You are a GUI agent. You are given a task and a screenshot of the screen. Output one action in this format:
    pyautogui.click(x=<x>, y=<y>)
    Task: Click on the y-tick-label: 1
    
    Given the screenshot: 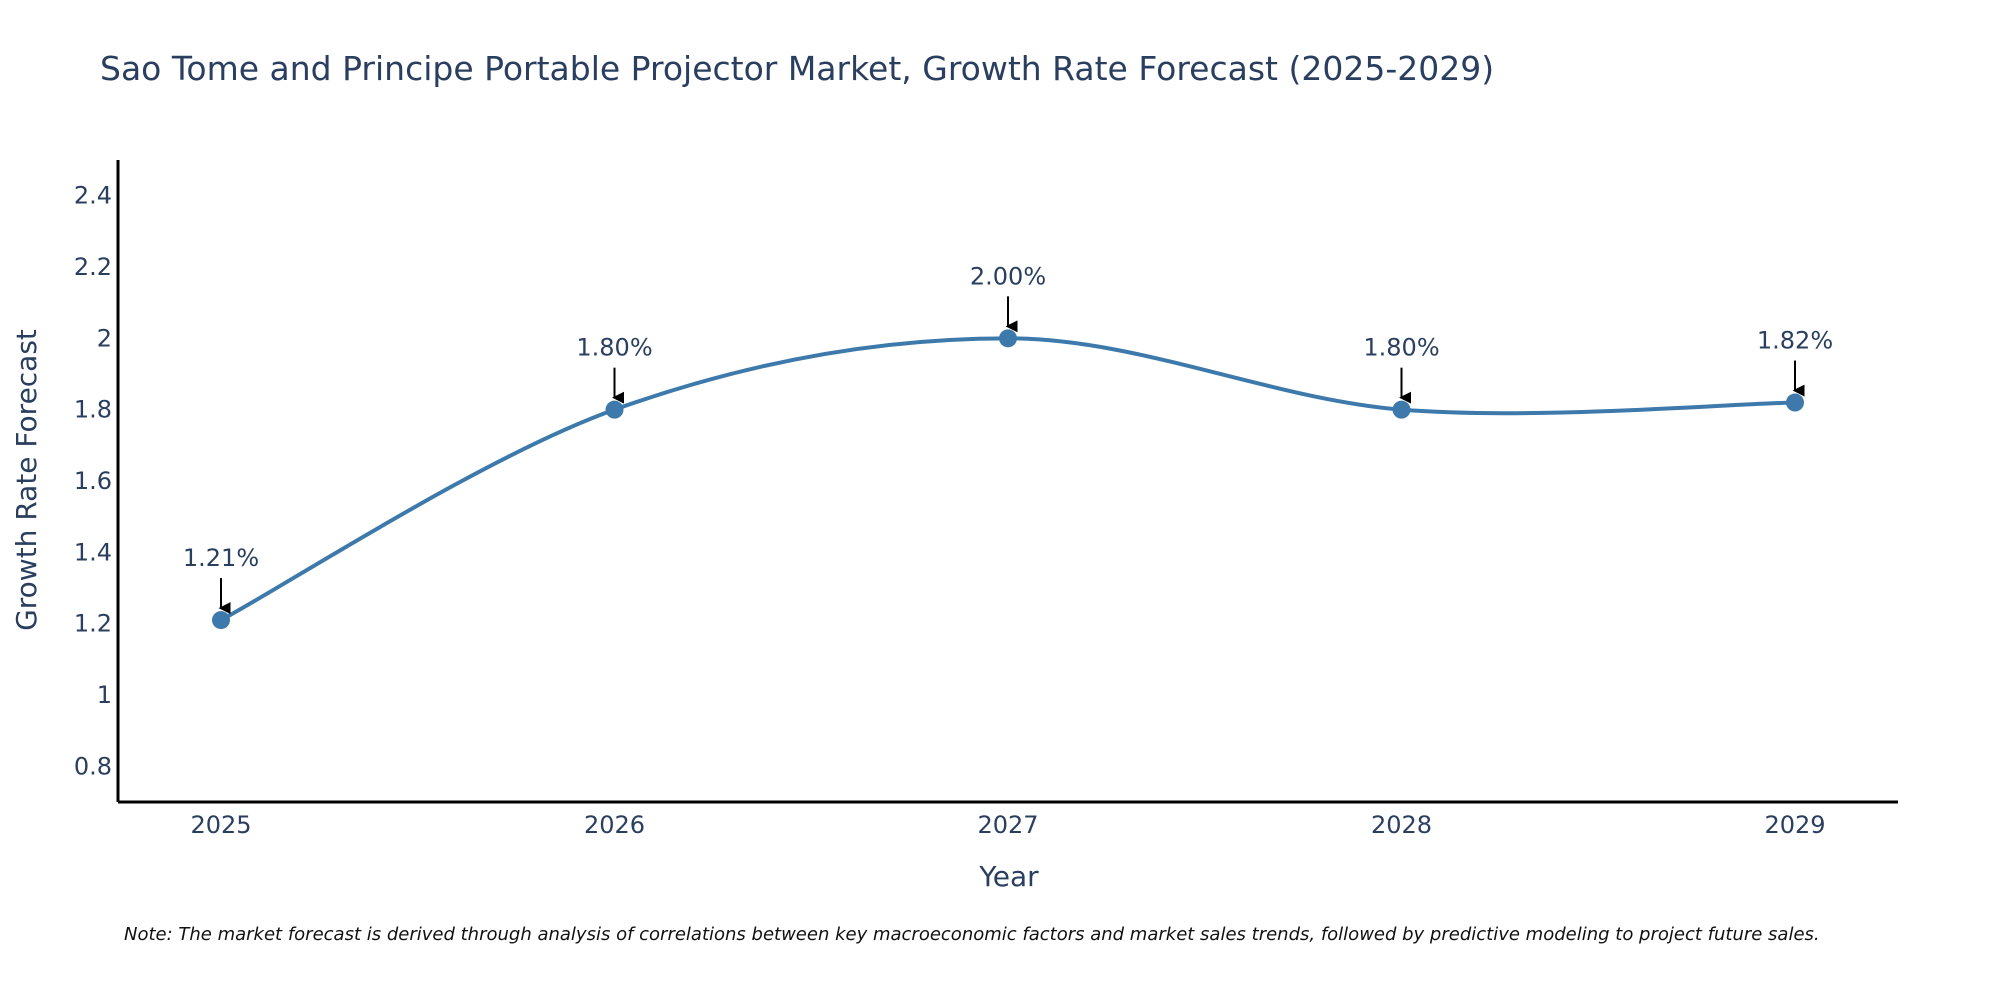 What is the action you would take?
    pyautogui.click(x=104, y=695)
    